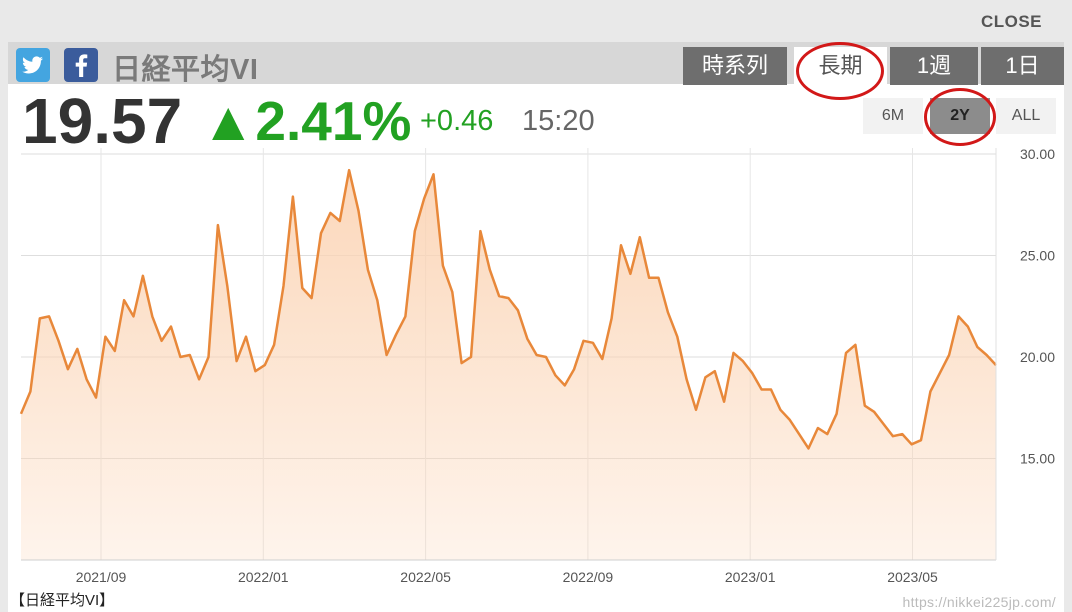 The height and width of the screenshot is (612, 1072). What do you see at coordinates (62, 600) in the screenshot?
I see `series-label: 【日経平均VI】` at bounding box center [62, 600].